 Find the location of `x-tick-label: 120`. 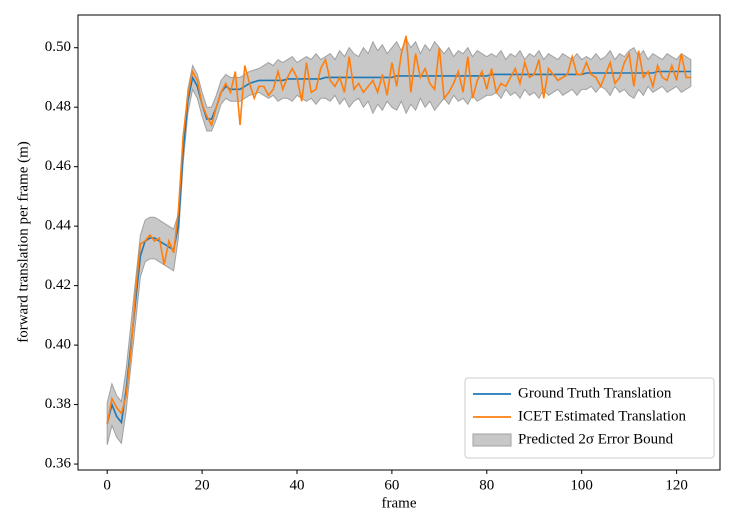

x-tick-label: 120 is located at coordinates (676, 485).